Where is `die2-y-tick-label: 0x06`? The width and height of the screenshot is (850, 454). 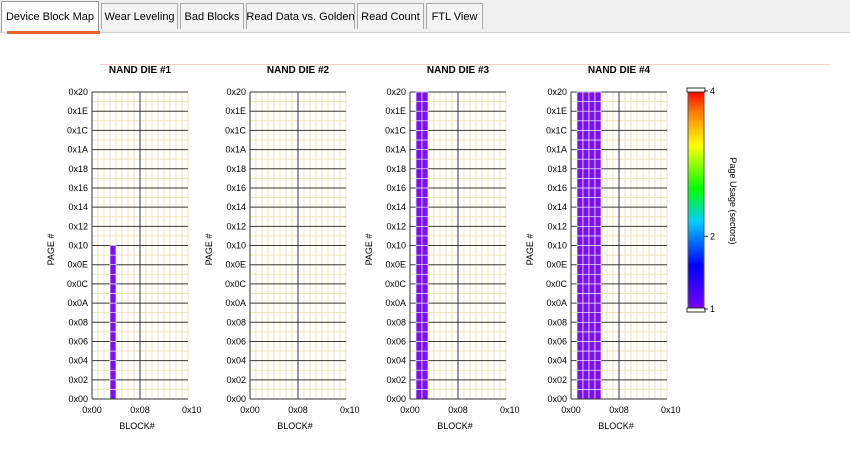 die2-y-tick-label: 0x06 is located at coordinates (236, 341).